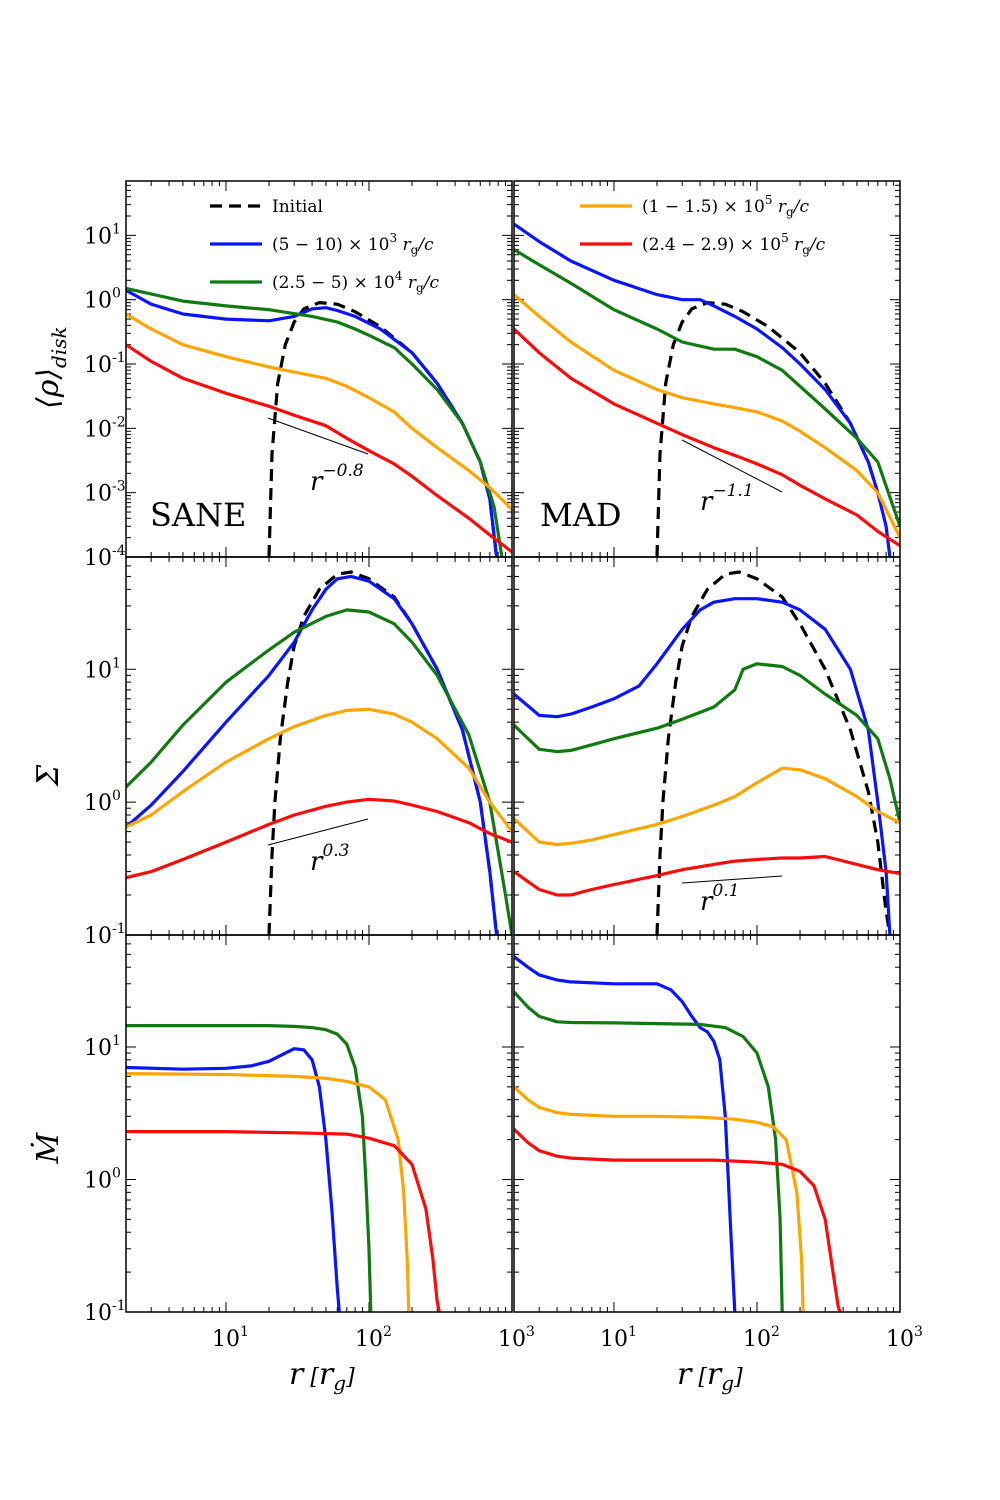 Image resolution: width=1000 pixels, height=1500 pixels. Describe the element at coordinates (339, 1383) in the screenshot. I see `x-label-sub: g` at that location.